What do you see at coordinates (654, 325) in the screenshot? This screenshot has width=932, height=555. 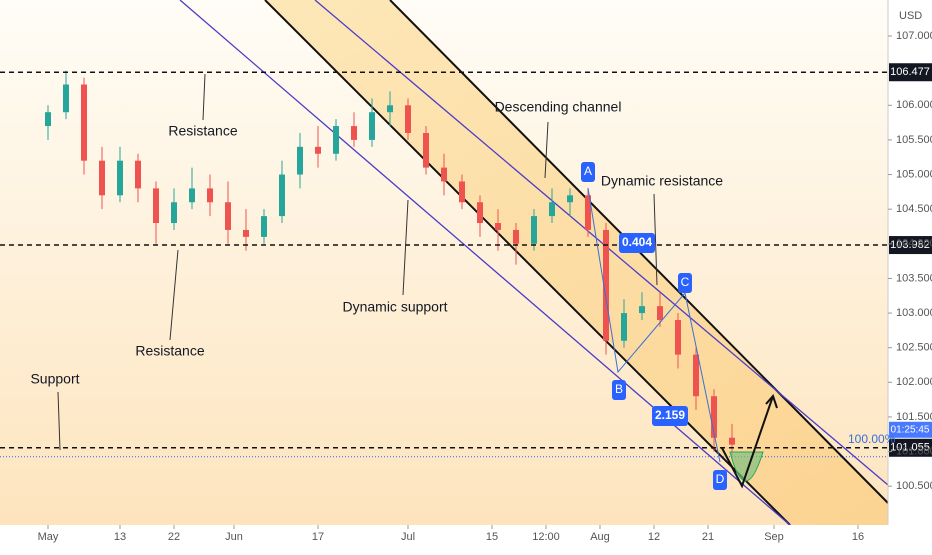 I see `abcd-pattern` at bounding box center [654, 325].